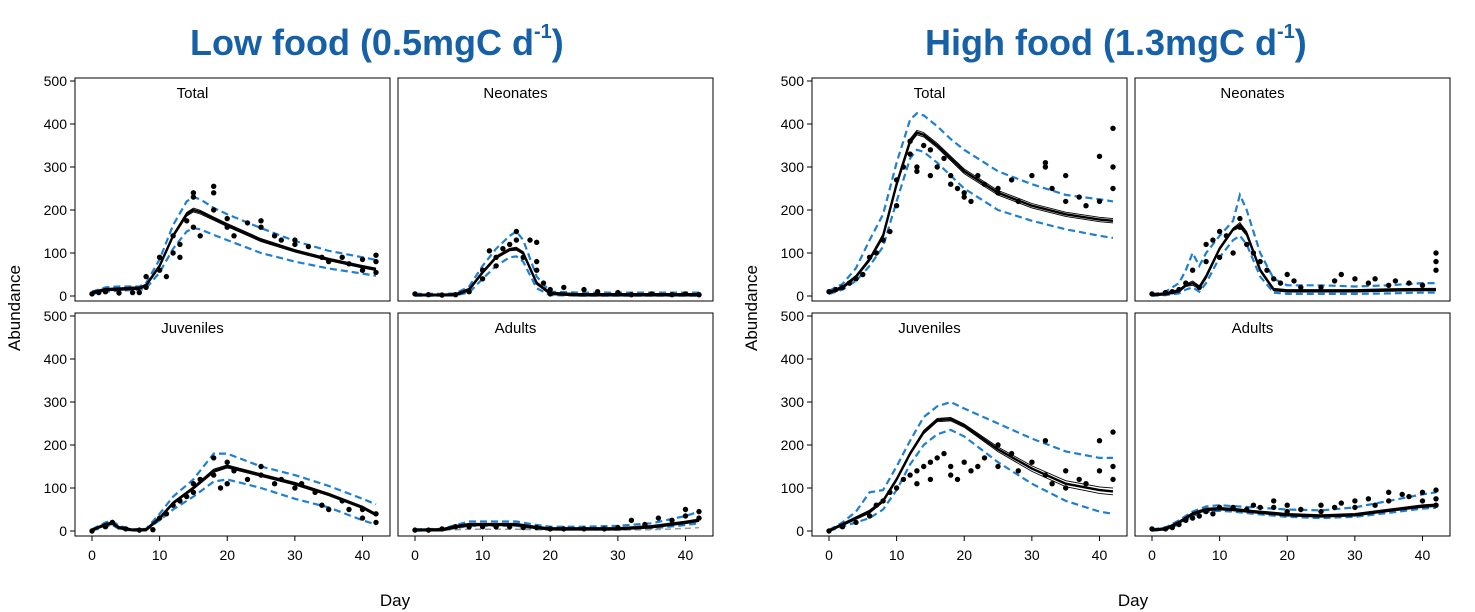  What do you see at coordinates (56, 124) in the screenshot?
I see `y-tick-label: 400` at bounding box center [56, 124].